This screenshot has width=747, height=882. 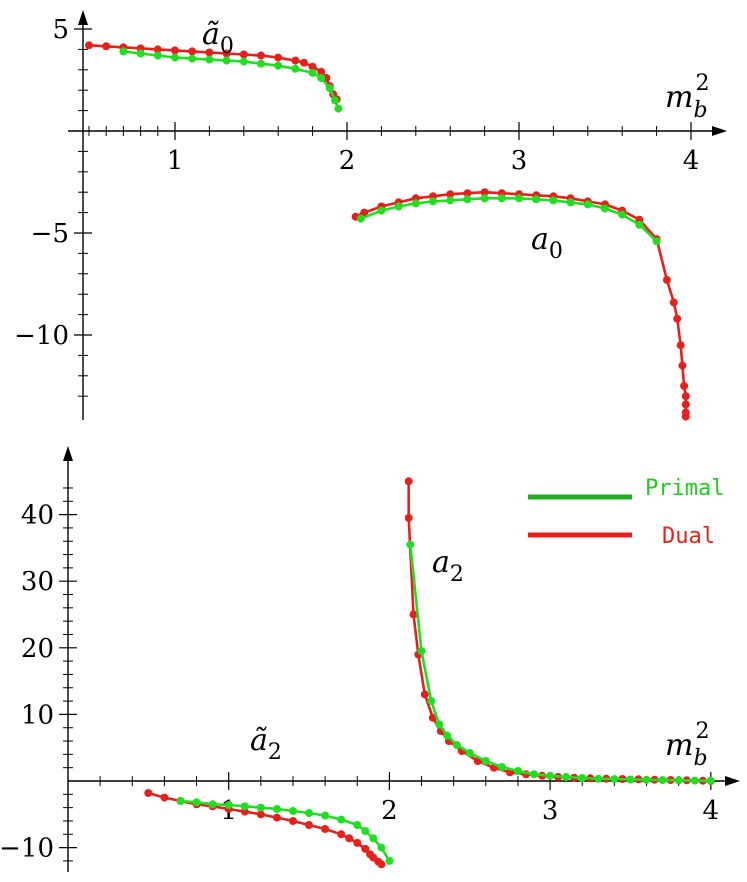 I want to click on top-y-tick-label: 5, so click(x=60, y=30).